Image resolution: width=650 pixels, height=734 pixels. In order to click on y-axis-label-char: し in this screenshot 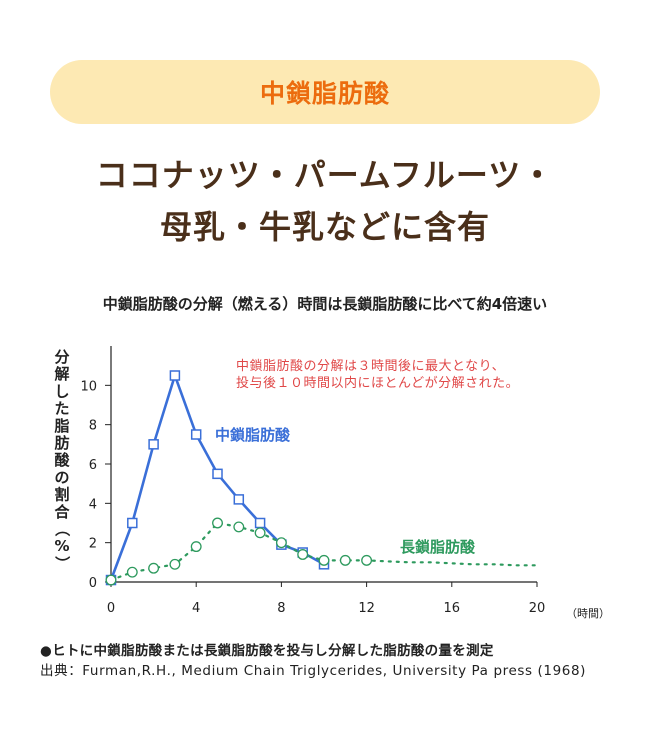, I will do `click(61, 391)`.